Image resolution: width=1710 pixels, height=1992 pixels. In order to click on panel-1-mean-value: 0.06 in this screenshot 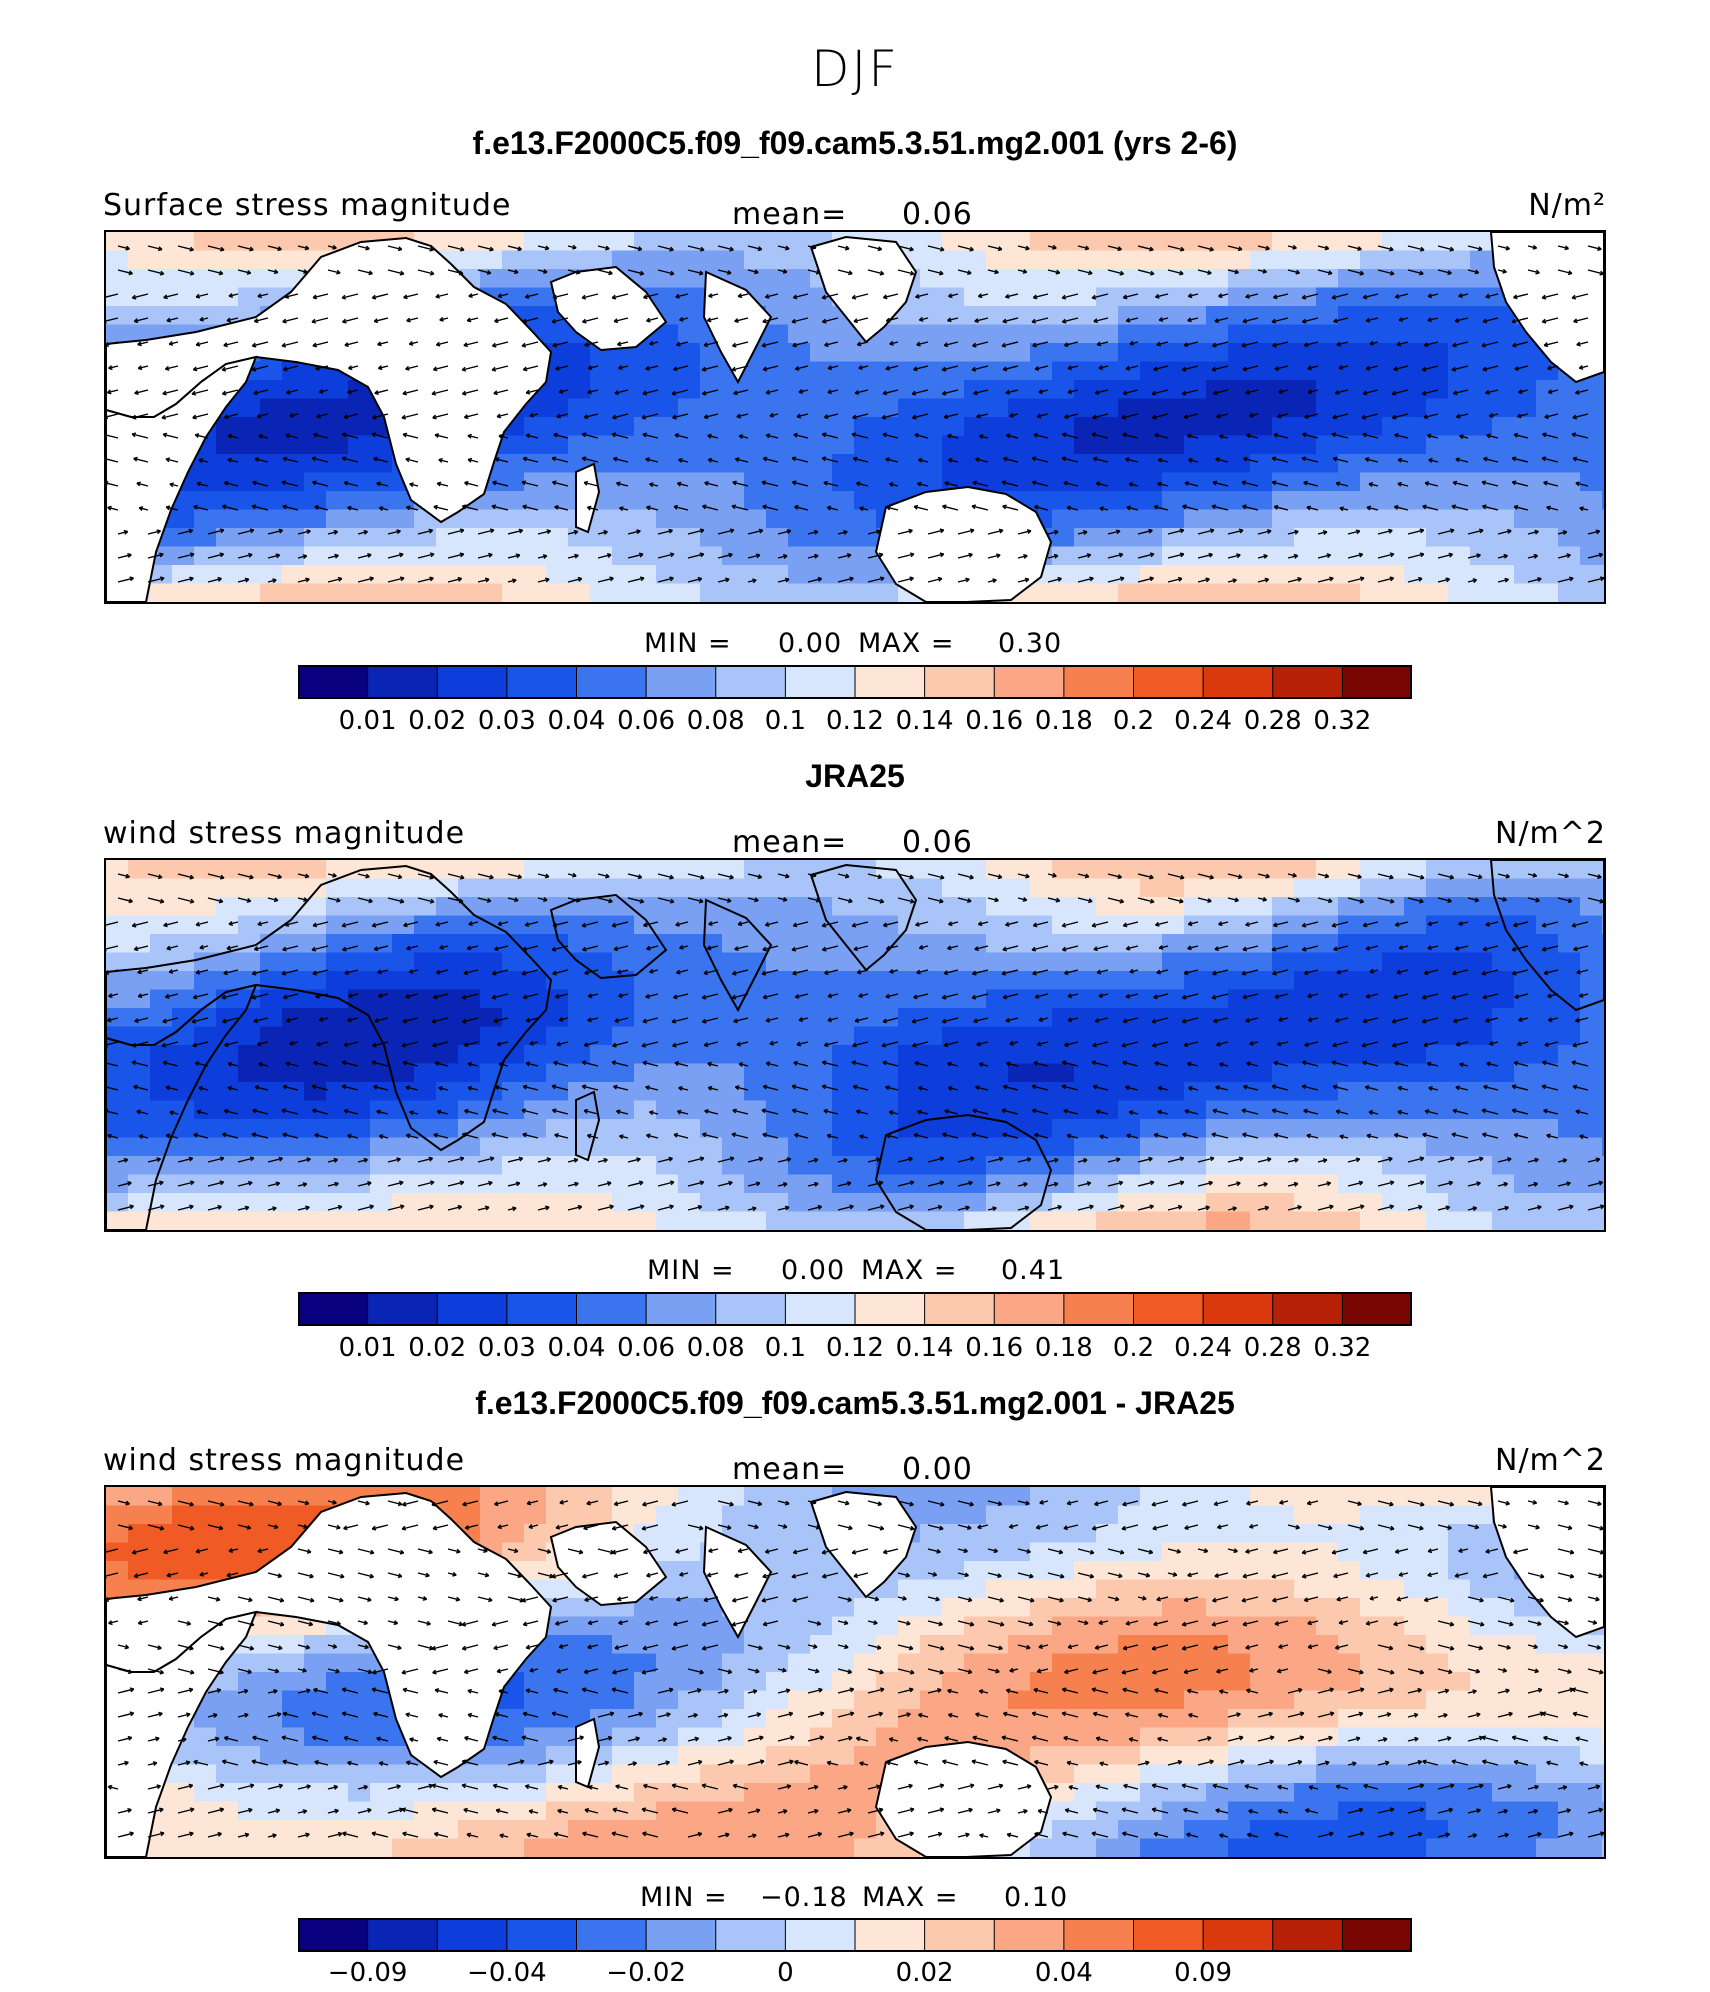, I will do `click(937, 214)`.